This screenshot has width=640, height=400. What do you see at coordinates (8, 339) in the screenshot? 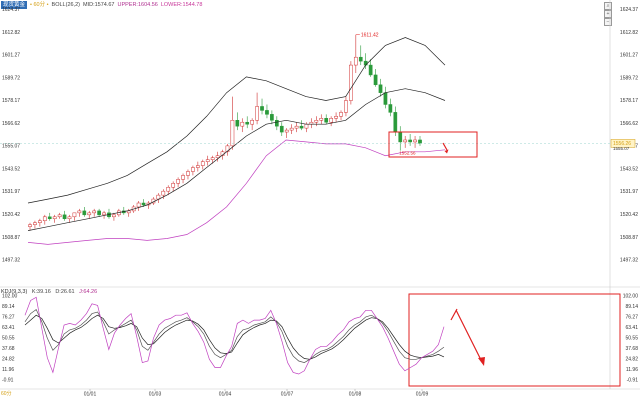
I see `kdj-tick-label-left: 50.55` at bounding box center [8, 339].